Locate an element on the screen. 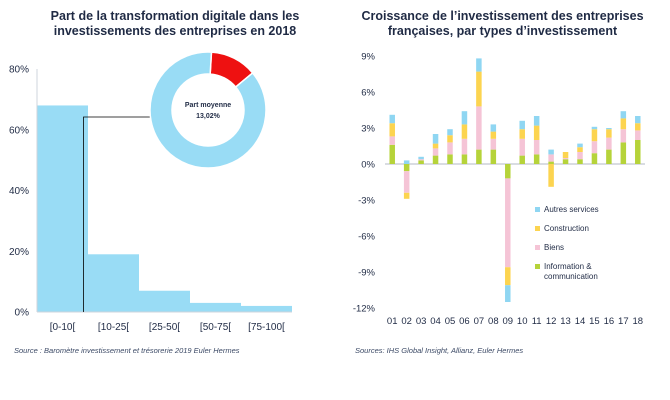 This screenshot has width=670, height=400. connector-line is located at coordinates (117, 214).